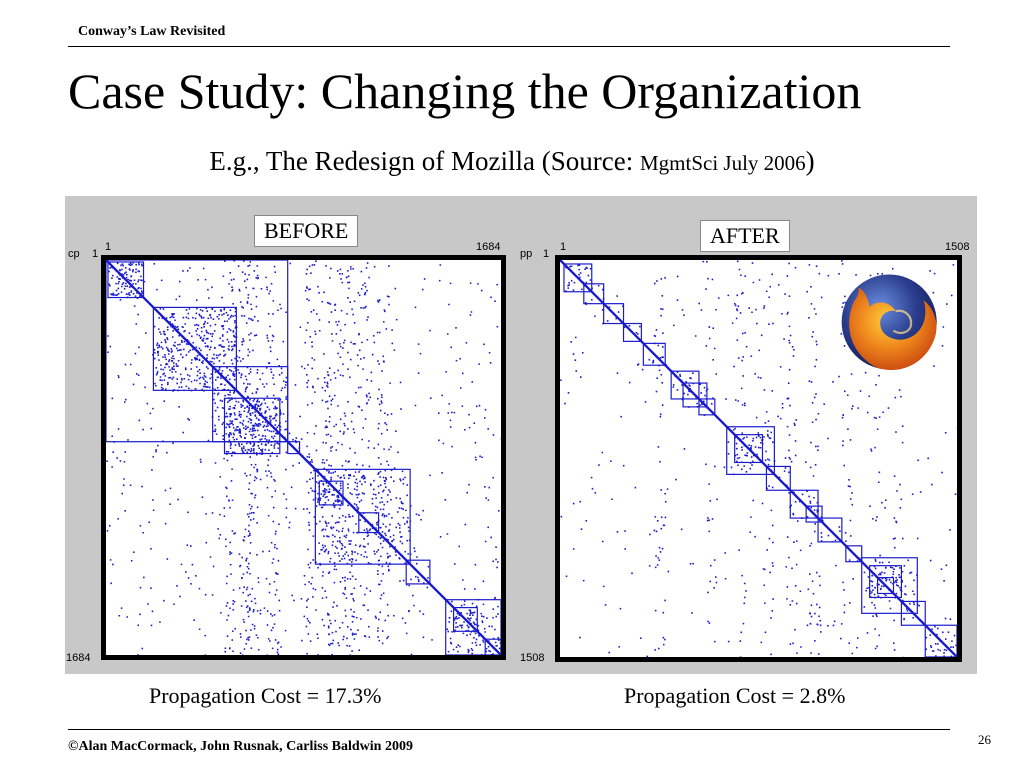 The width and height of the screenshot is (1024, 768). Describe the element at coordinates (265, 695) in the screenshot. I see `before-caption: Propagation Cost = 17.3%` at that location.